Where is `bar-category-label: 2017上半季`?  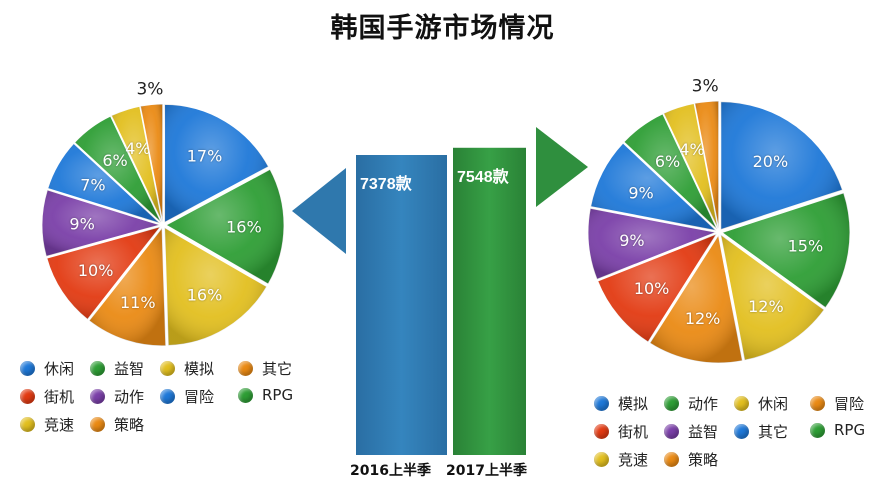
bar-category-label: 2017上半季 is located at coordinates (486, 471).